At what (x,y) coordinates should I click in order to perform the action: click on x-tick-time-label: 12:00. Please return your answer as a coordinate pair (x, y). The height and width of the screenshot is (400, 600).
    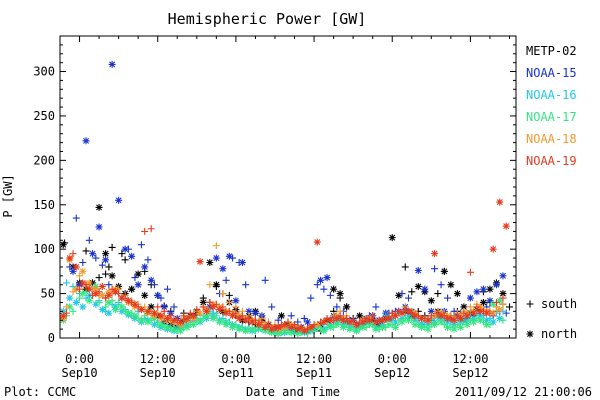
    Looking at the image, I should click on (158, 359).